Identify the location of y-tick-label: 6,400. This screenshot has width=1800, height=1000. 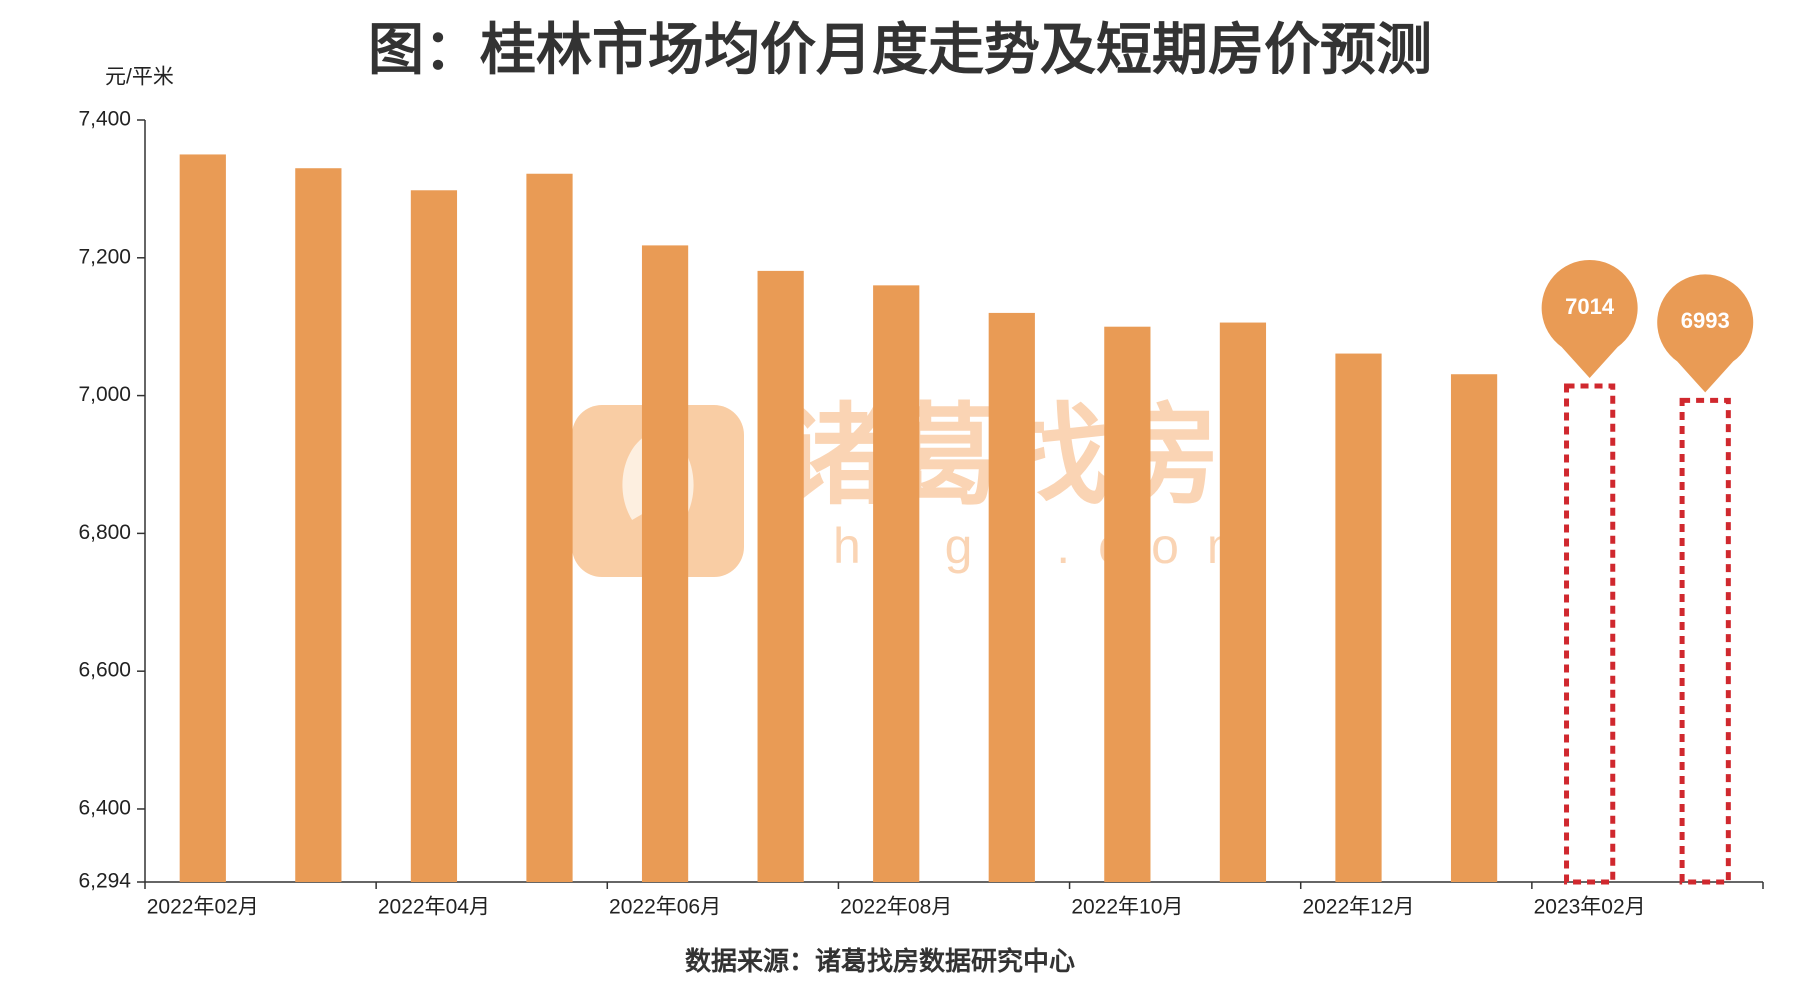
(104, 808).